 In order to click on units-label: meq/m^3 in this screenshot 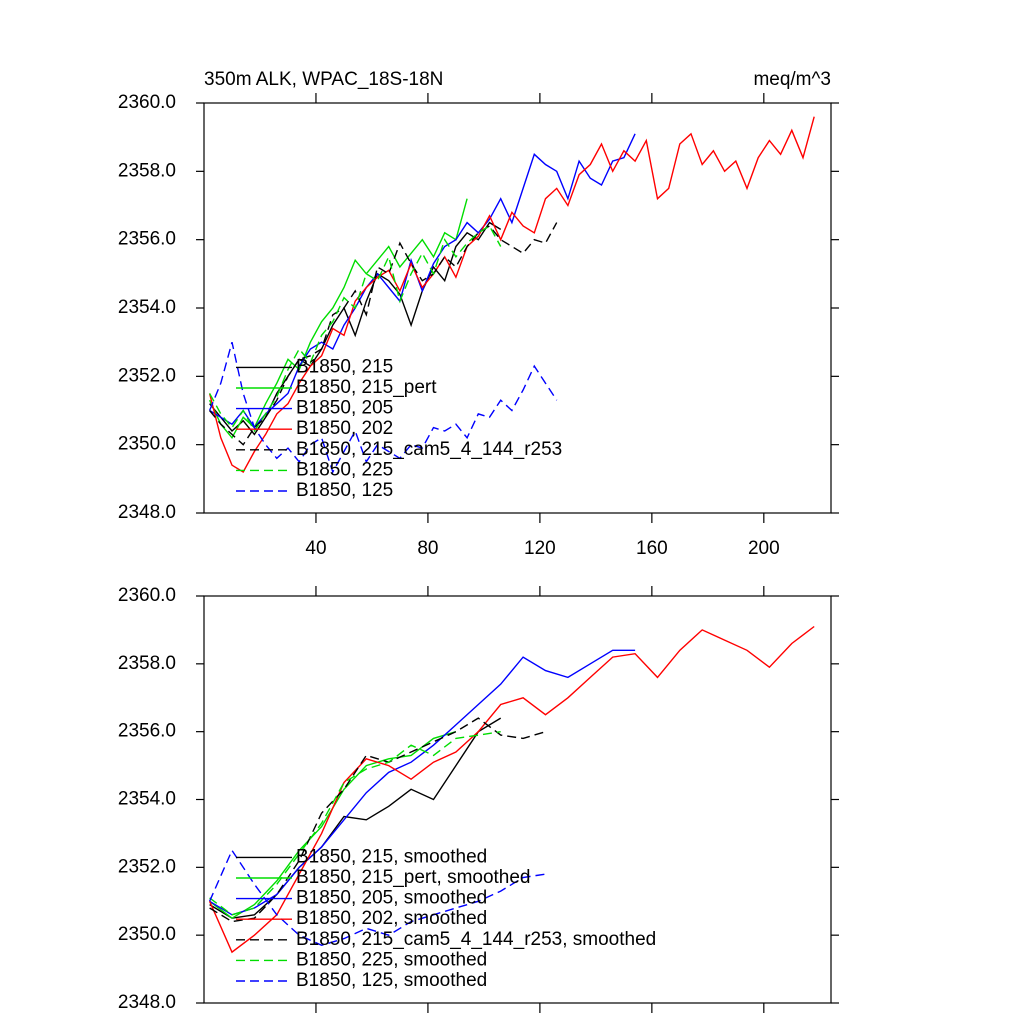, I will do `click(792, 79)`.